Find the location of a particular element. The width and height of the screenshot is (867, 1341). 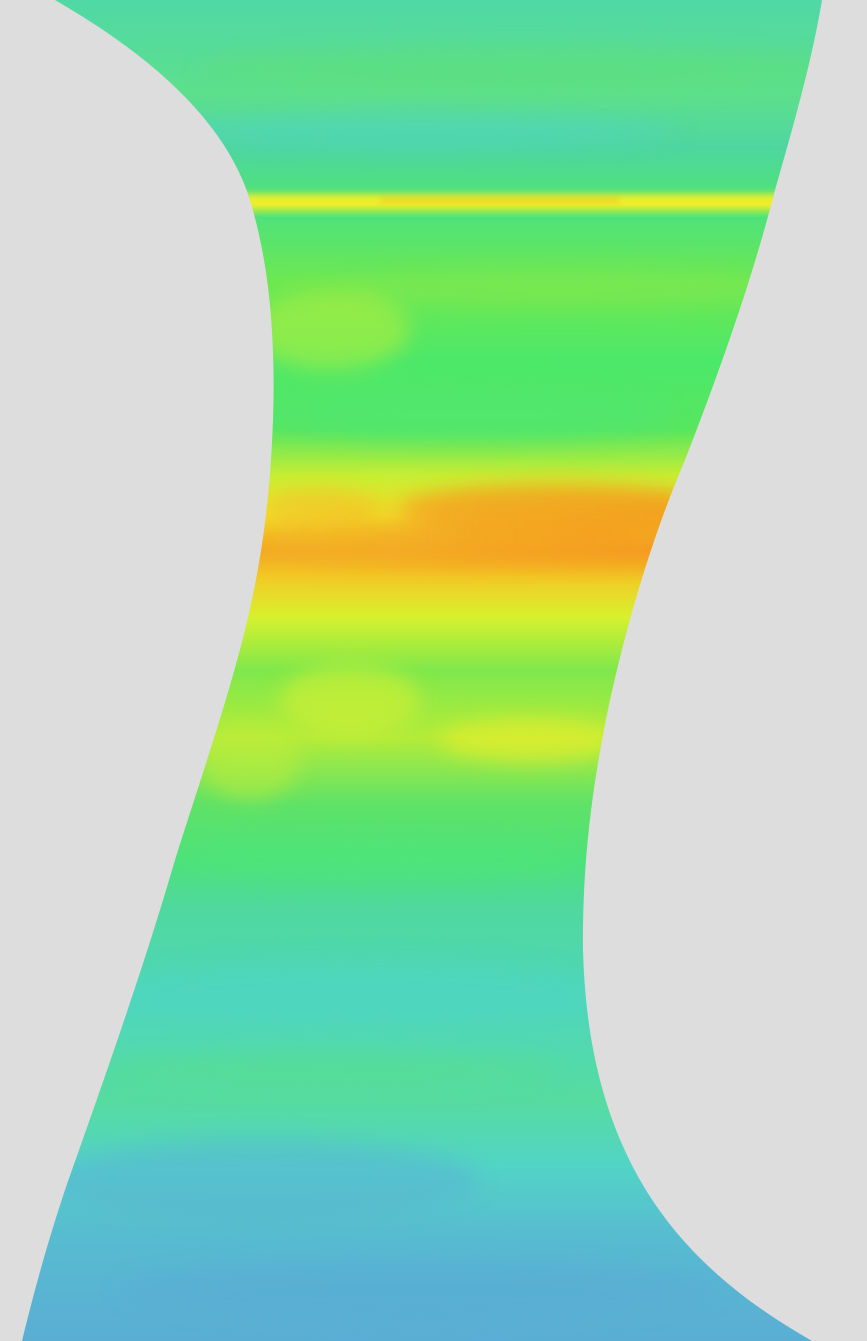

orange-band is located at coordinates (470, 535).